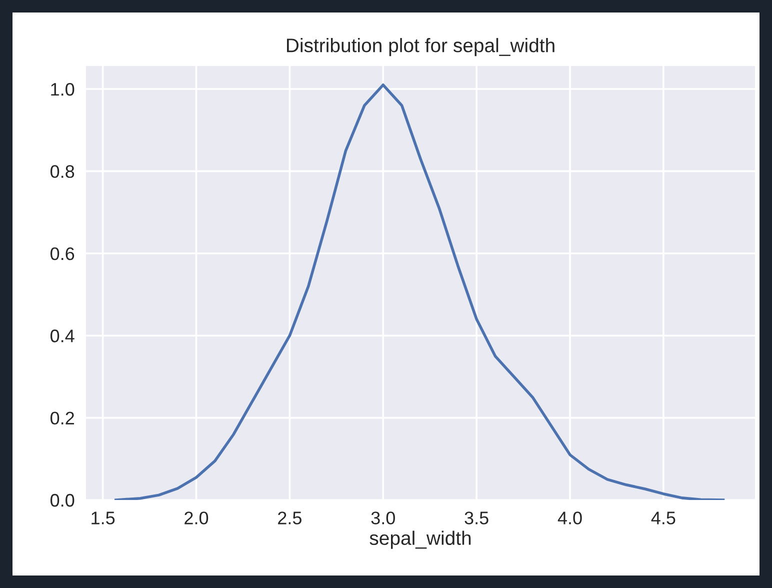  Describe the element at coordinates (420, 47) in the screenshot. I see `chart-title: Distribution plot for sepal_width` at that location.